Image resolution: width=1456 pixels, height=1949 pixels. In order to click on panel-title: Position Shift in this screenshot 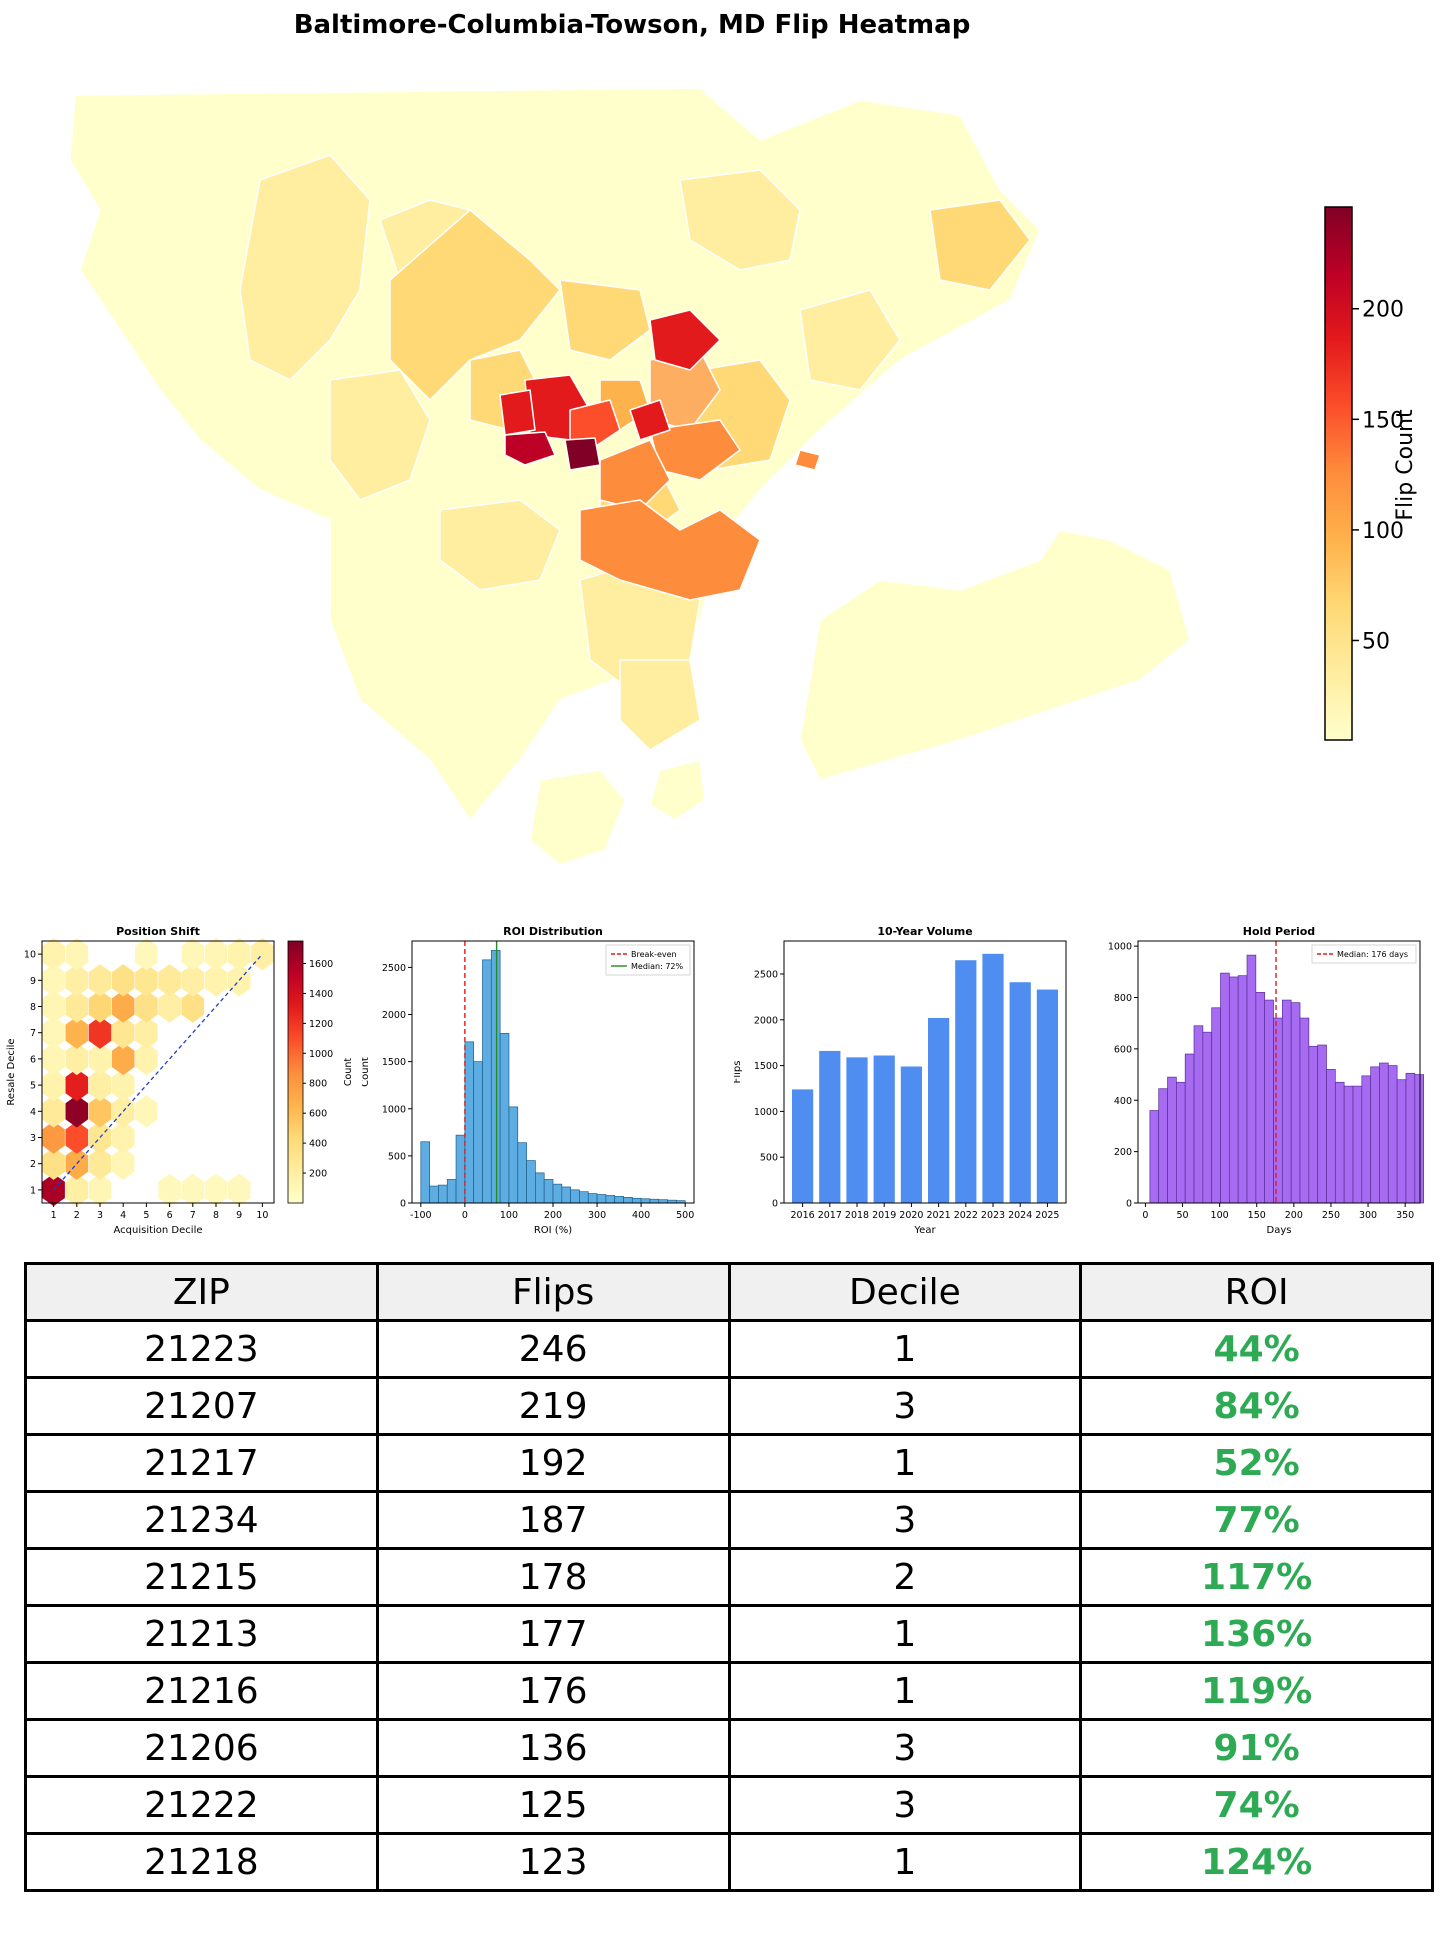, I will do `click(158, 931)`.